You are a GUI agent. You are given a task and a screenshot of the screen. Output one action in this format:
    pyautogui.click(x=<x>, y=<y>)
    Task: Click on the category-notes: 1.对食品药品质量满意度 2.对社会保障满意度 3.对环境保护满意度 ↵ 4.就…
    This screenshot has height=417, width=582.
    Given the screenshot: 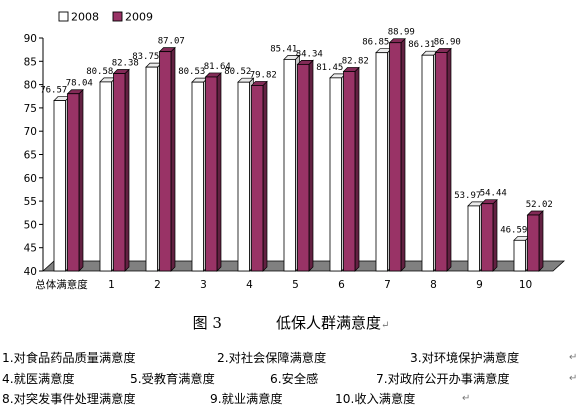 What is the action you would take?
    pyautogui.click(x=291, y=379)
    